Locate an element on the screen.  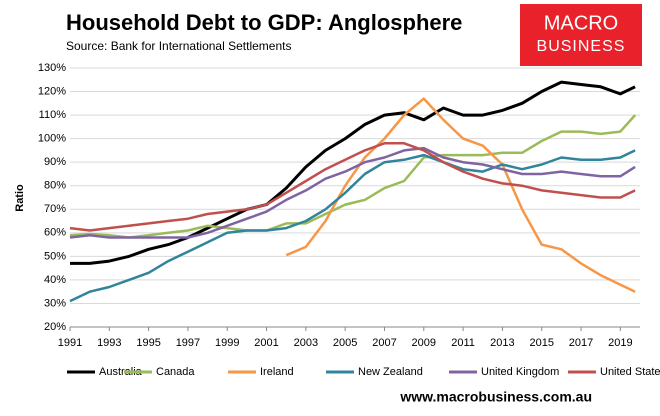
x-tick-label: 2017 is located at coordinates (581, 343).